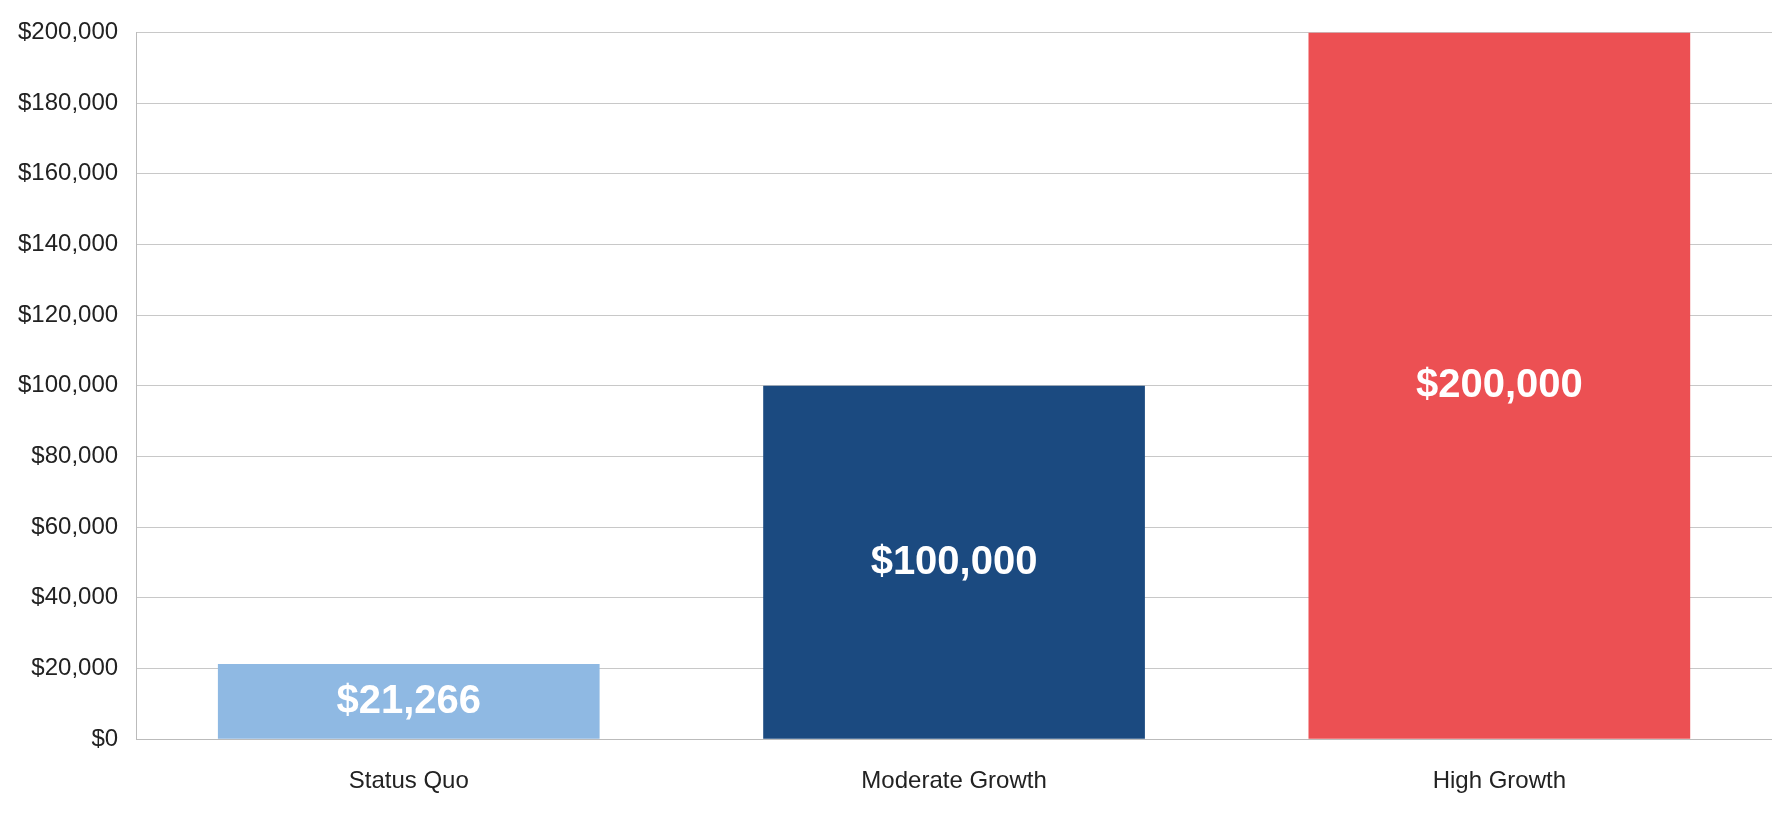 Image resolution: width=1772 pixels, height=836 pixels. Describe the element at coordinates (68, 172) in the screenshot. I see `y-tick-label: $160,000` at that location.